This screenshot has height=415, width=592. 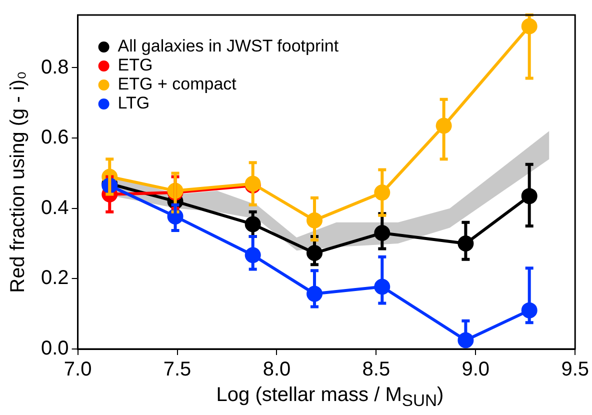 I want to click on x-tick-label: 9.0, so click(x=476, y=369).